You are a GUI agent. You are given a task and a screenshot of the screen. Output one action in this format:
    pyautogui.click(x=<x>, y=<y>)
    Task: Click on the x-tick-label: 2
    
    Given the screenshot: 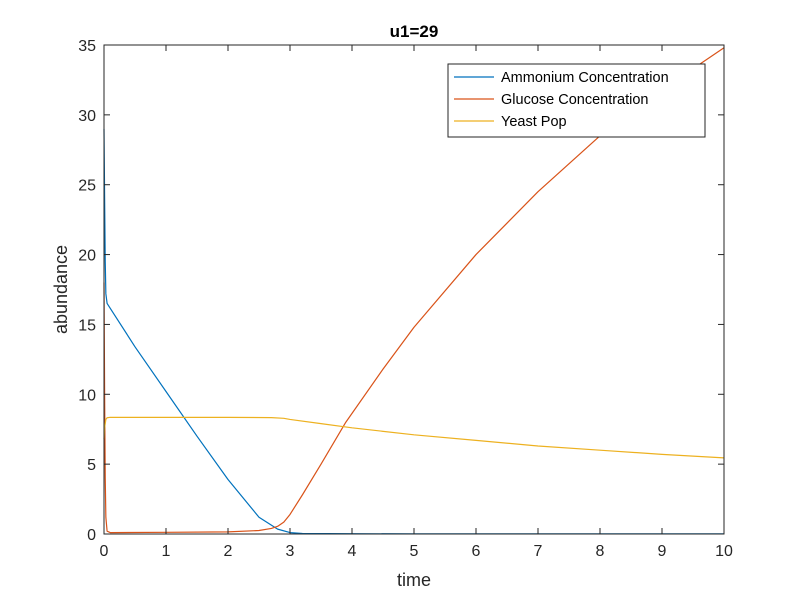 What is the action you would take?
    pyautogui.click(x=228, y=551)
    